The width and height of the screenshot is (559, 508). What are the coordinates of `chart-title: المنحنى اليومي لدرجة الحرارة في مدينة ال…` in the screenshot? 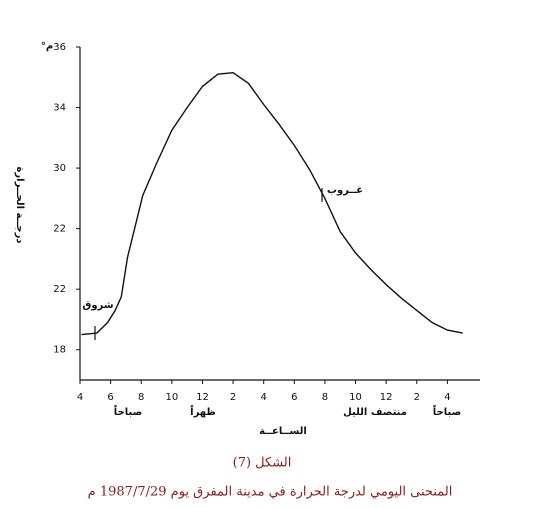 It's located at (270, 492).